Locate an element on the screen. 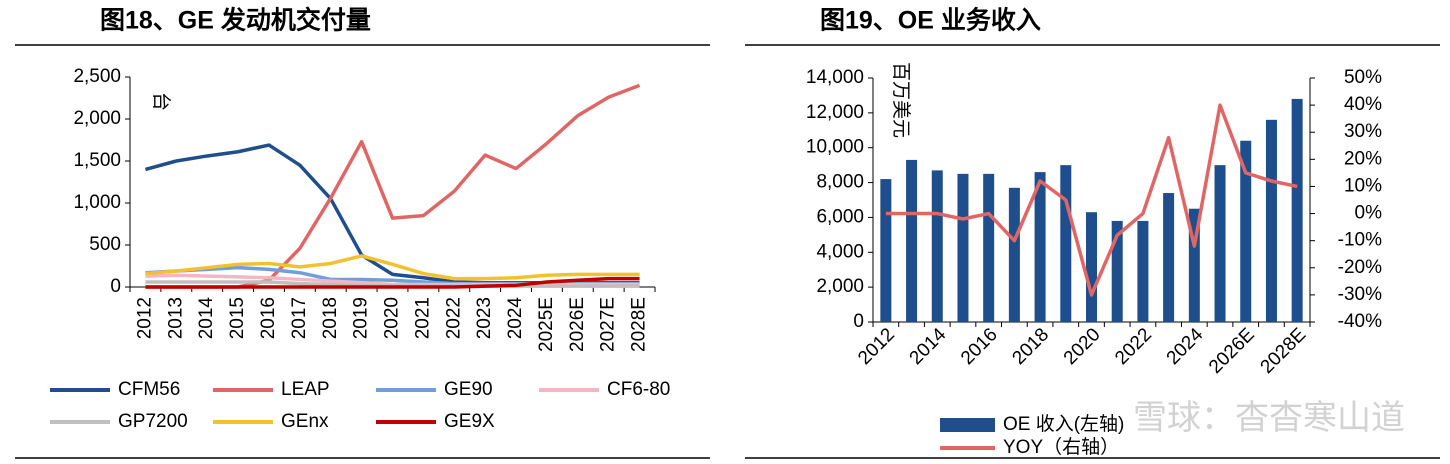 Image resolution: width=1450 pixels, height=464 pixels. y-tick-label: 10,000 is located at coordinates (835, 147).